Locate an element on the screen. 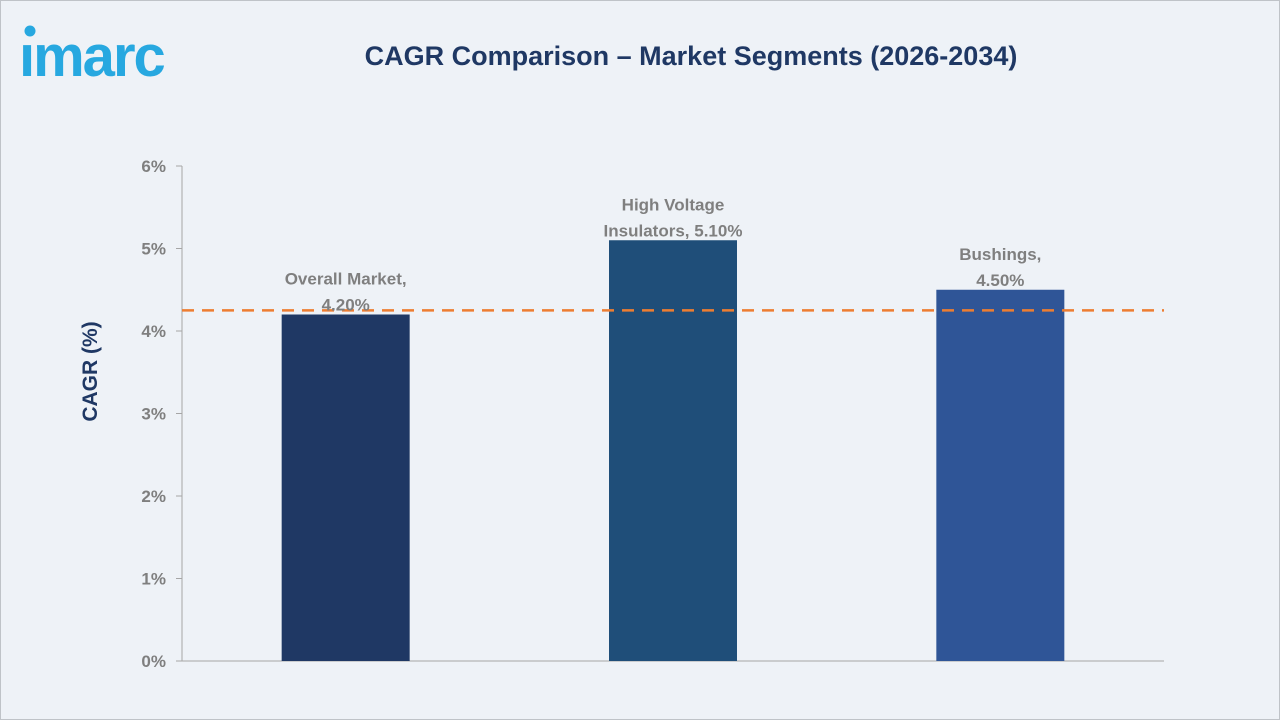 This screenshot has width=1280, height=720. svg-text: ımarc is located at coordinates (92, 56).